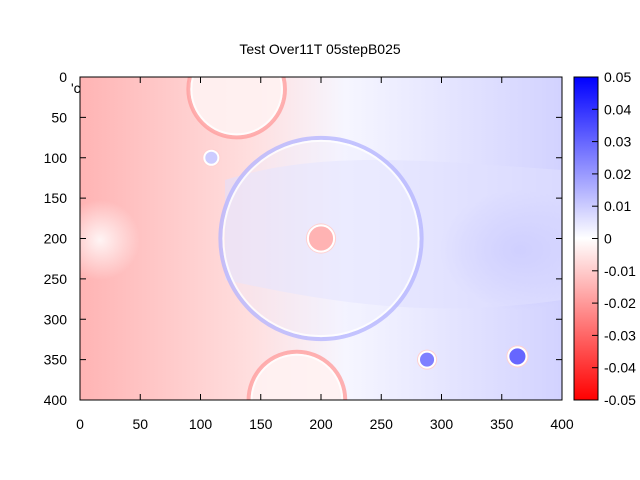 The image size is (640, 480). What do you see at coordinates (56, 360) in the screenshot?
I see `y-tick-label: 350` at bounding box center [56, 360].